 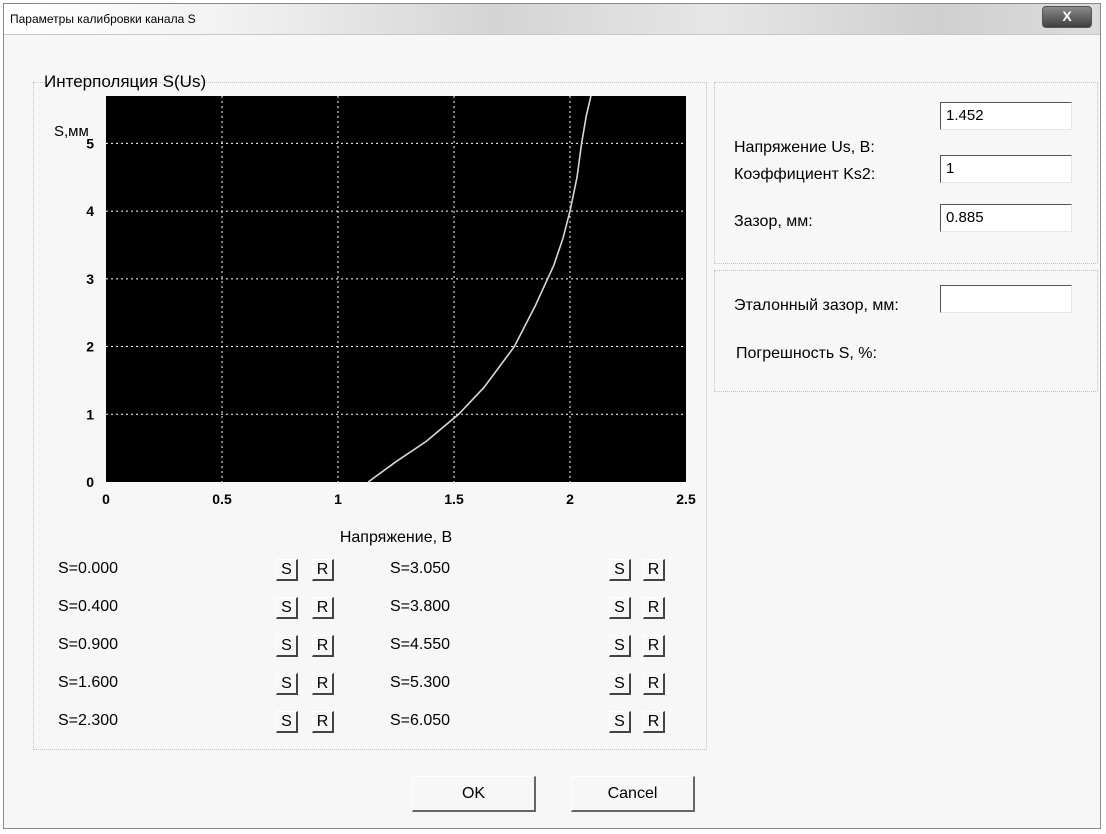 I want to click on window-title: Параметры калибровки канала S, so click(x=103, y=19).